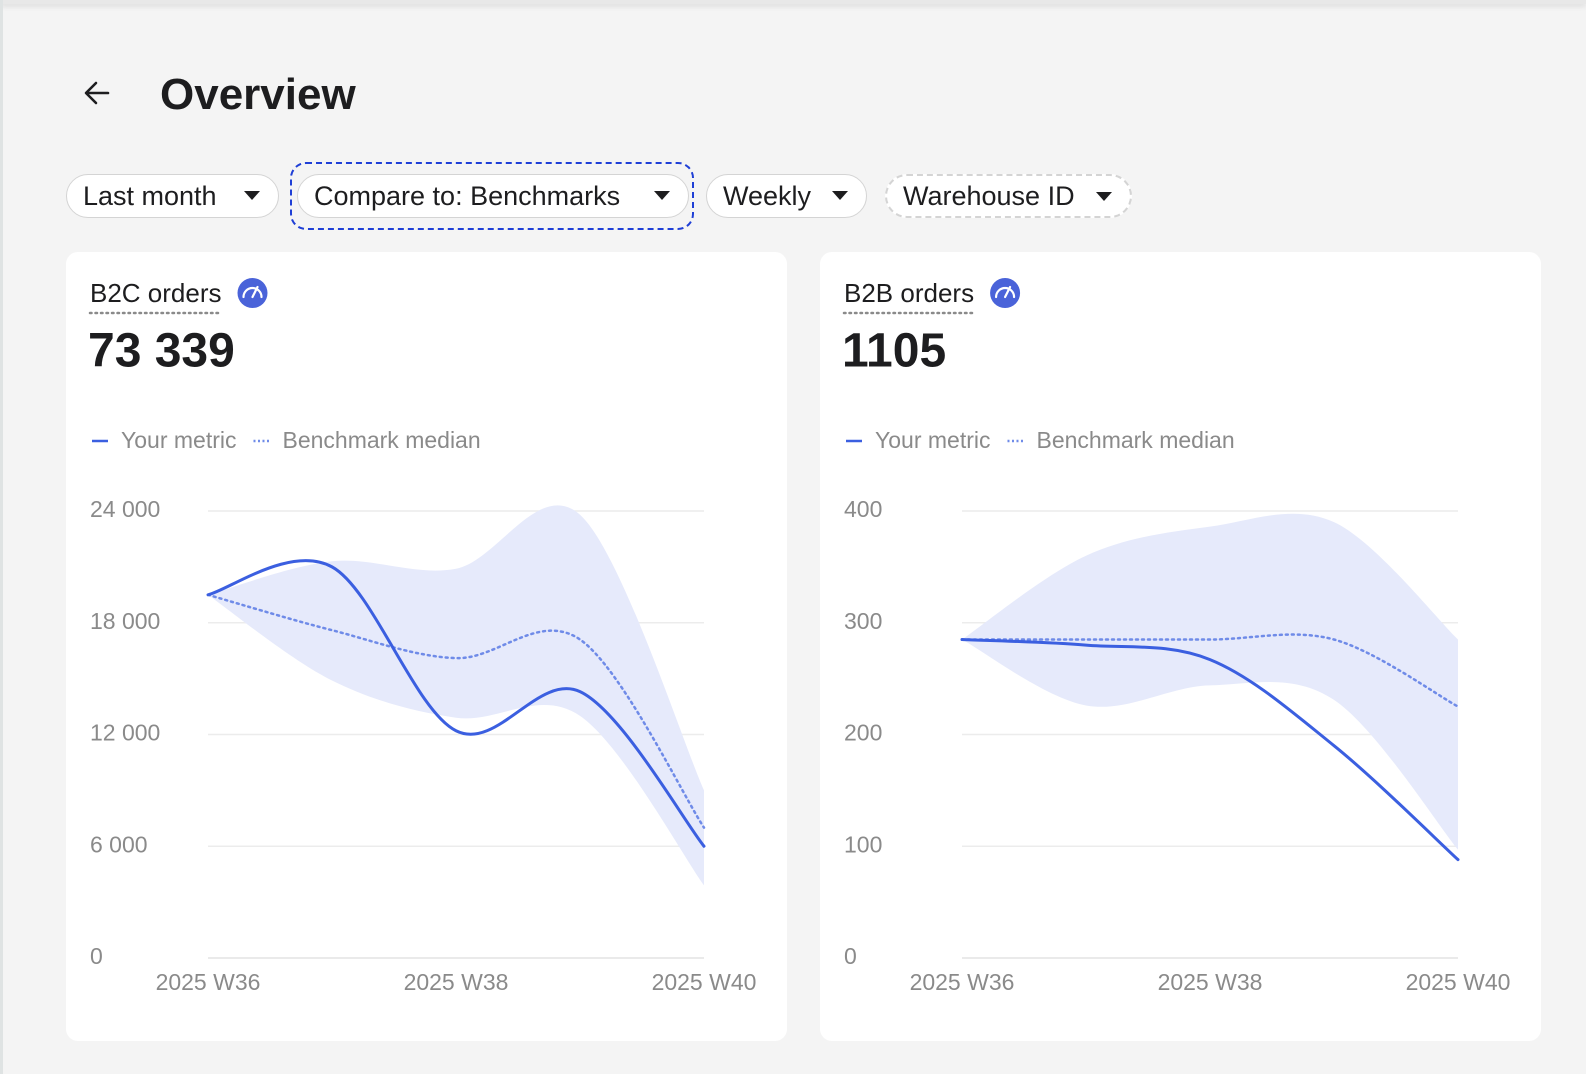 Image resolution: width=1586 pixels, height=1074 pixels. What do you see at coordinates (786, 196) in the screenshot?
I see `filter-granularity: Weekly` at bounding box center [786, 196].